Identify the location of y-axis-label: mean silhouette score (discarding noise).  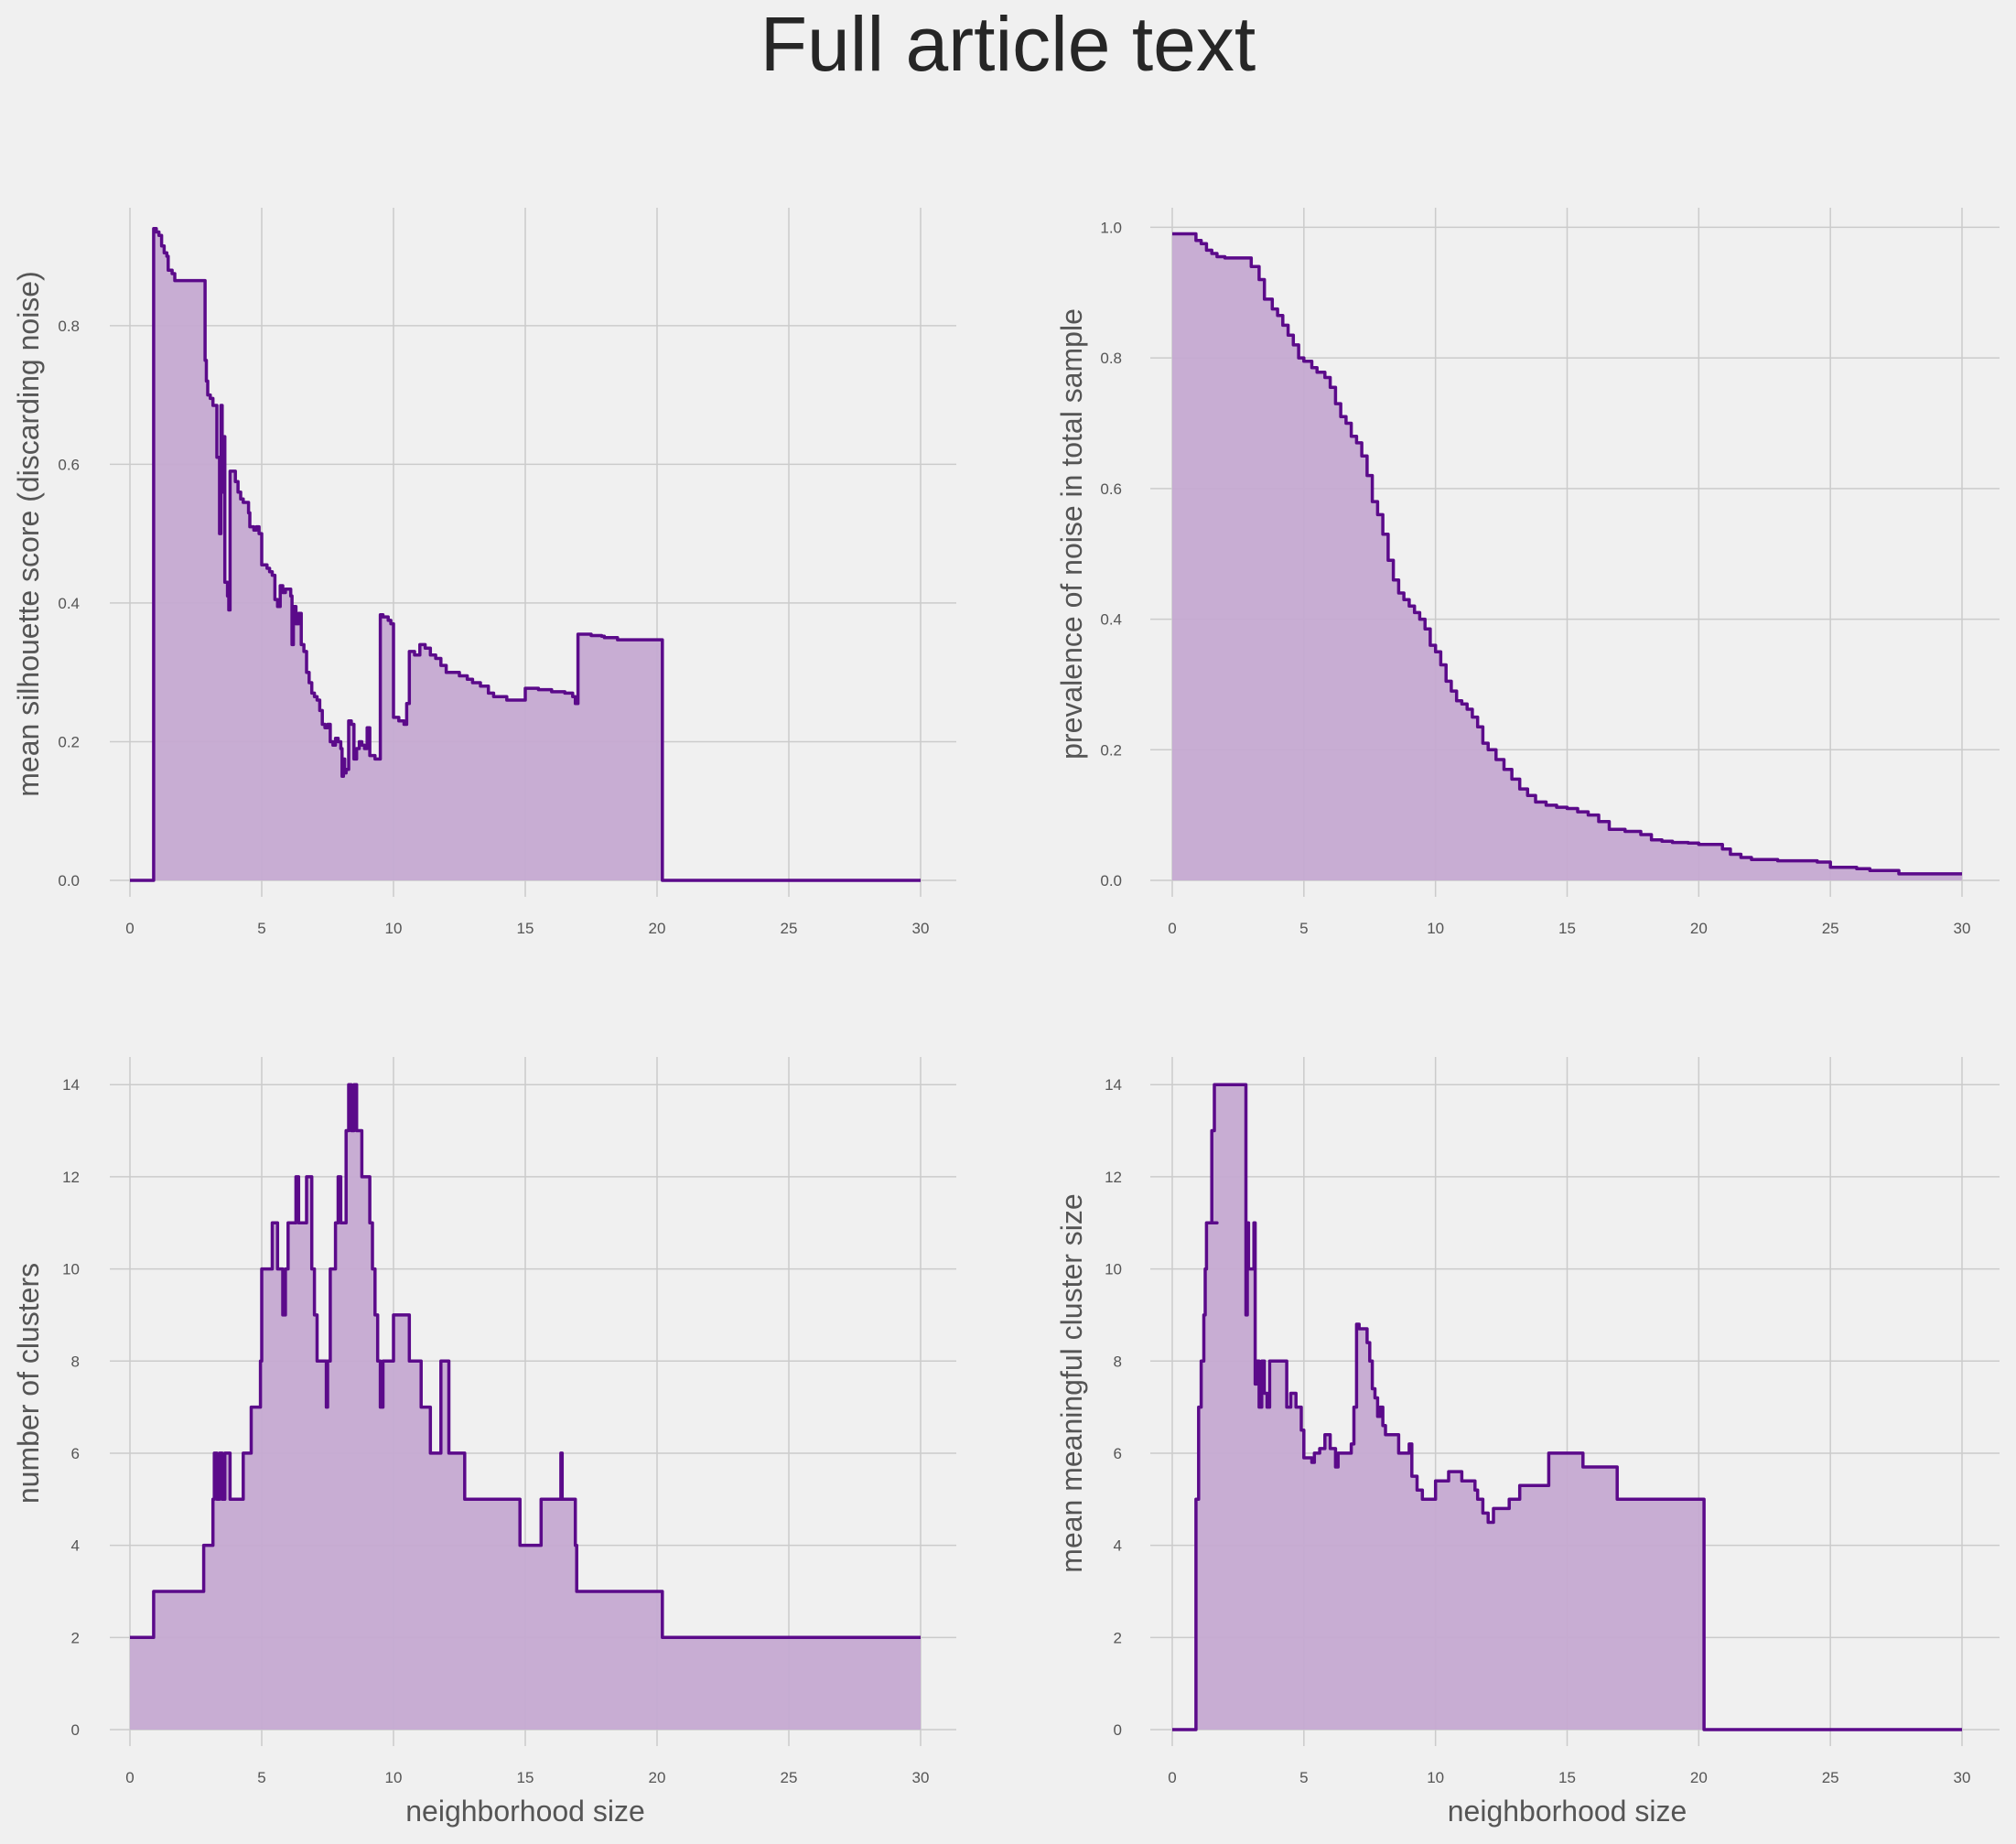
(28, 534).